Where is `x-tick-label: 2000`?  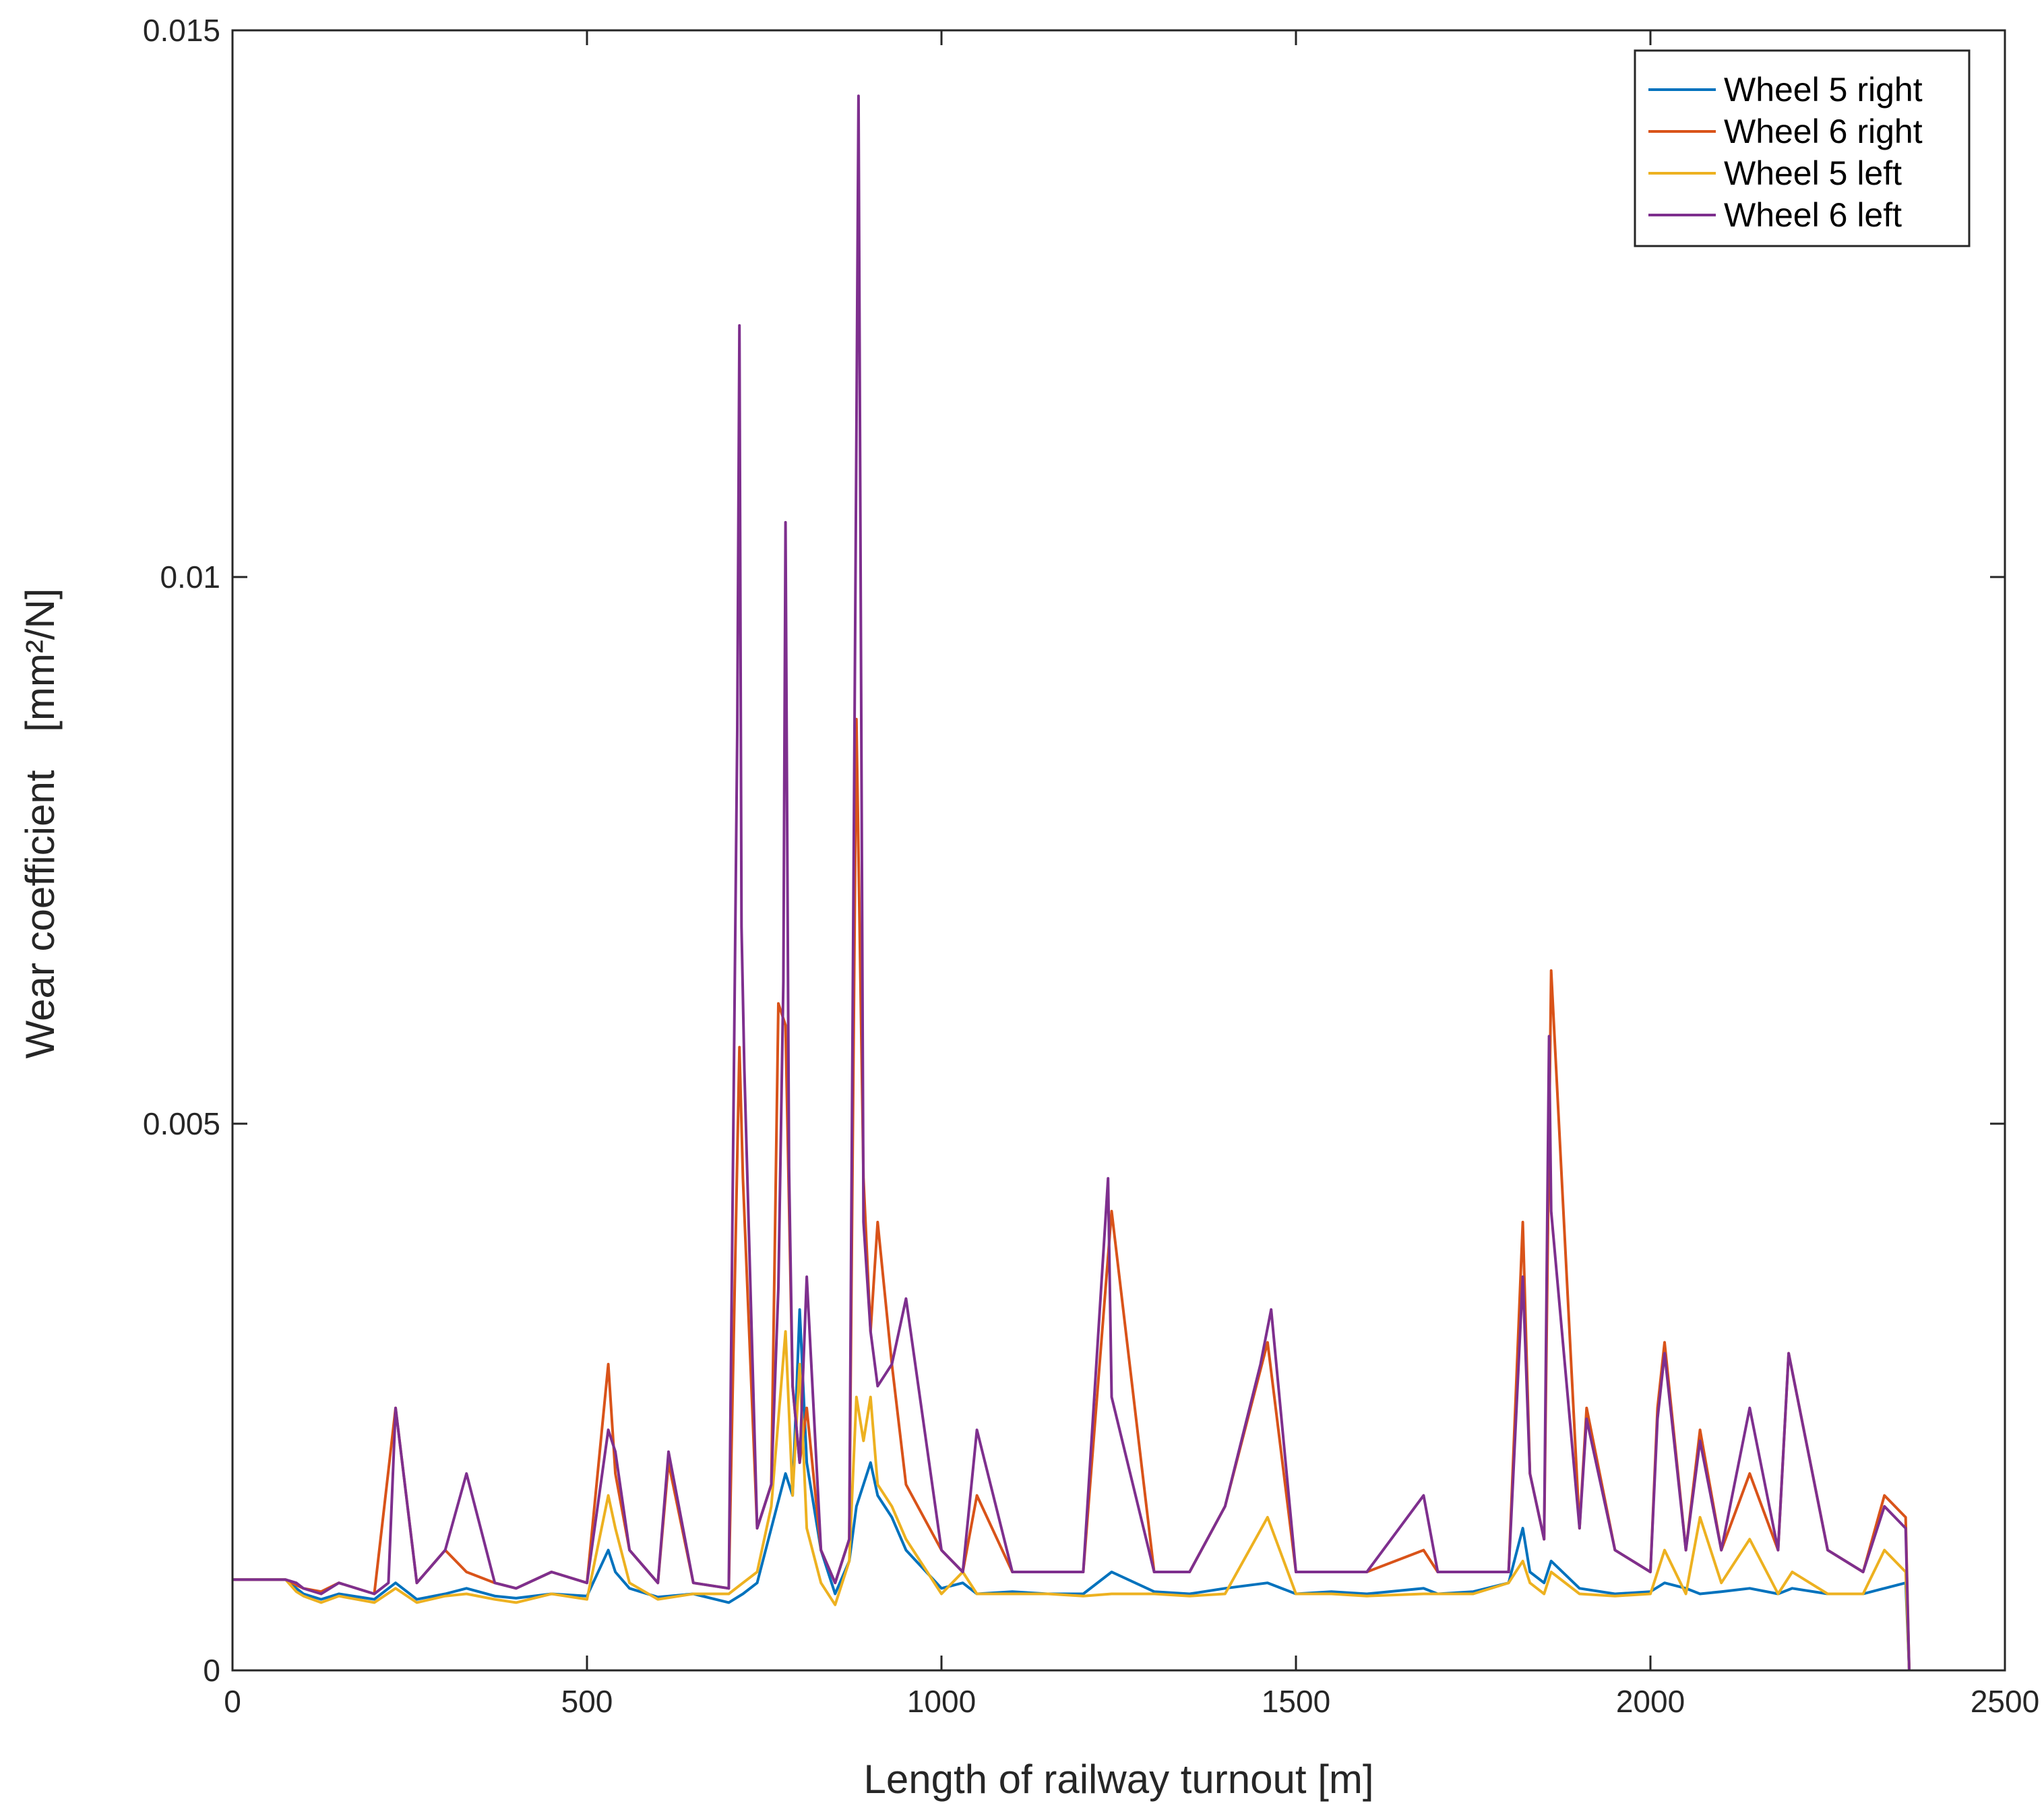
x-tick-label: 2000 is located at coordinates (1650, 1701).